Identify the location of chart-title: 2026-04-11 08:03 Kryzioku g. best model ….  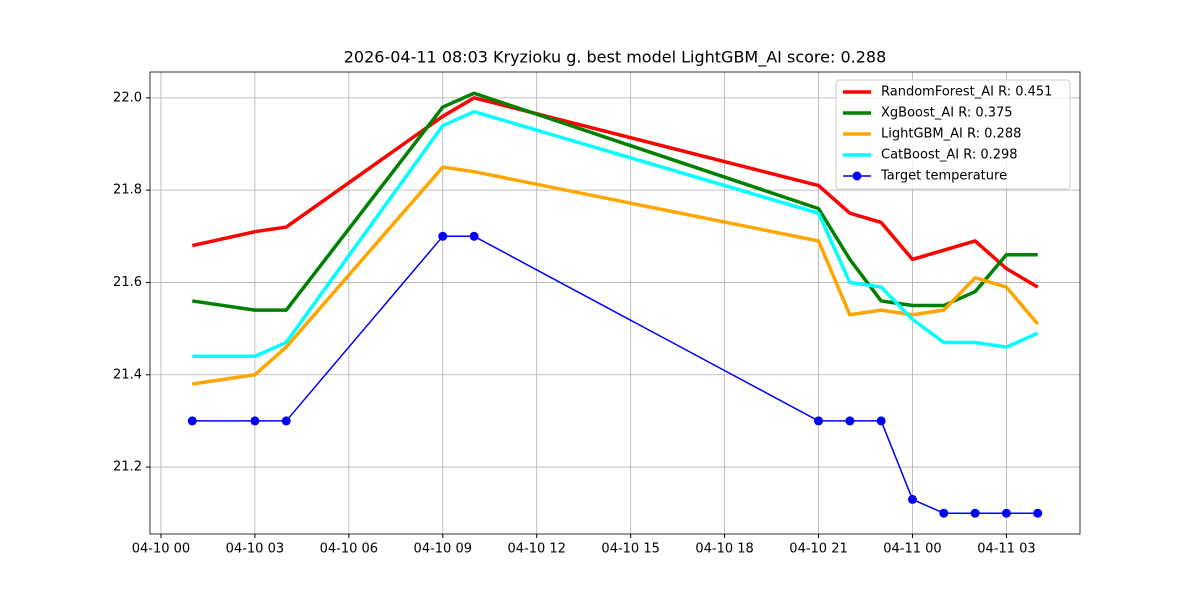
(615, 58).